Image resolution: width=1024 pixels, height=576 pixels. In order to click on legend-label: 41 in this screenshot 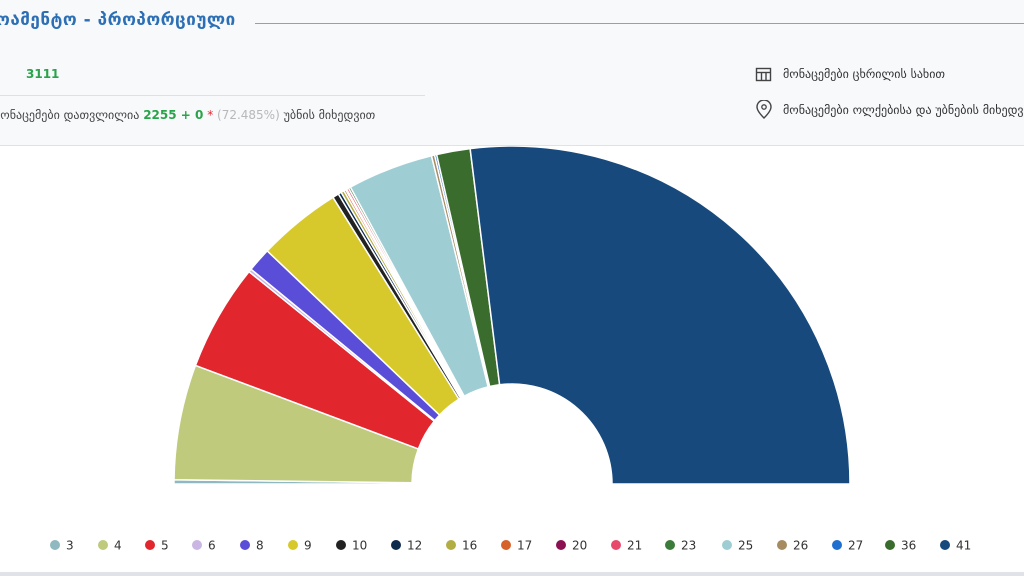, I will do `click(963, 546)`.